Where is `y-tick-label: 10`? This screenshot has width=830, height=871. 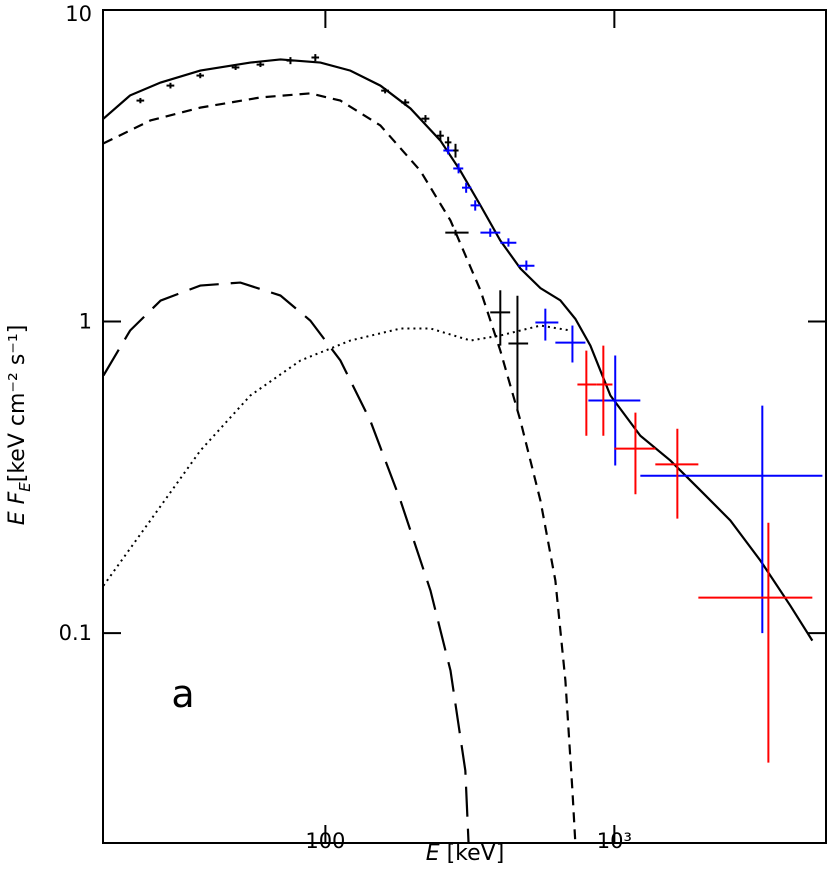 y-tick-label: 10 is located at coordinates (78, 14).